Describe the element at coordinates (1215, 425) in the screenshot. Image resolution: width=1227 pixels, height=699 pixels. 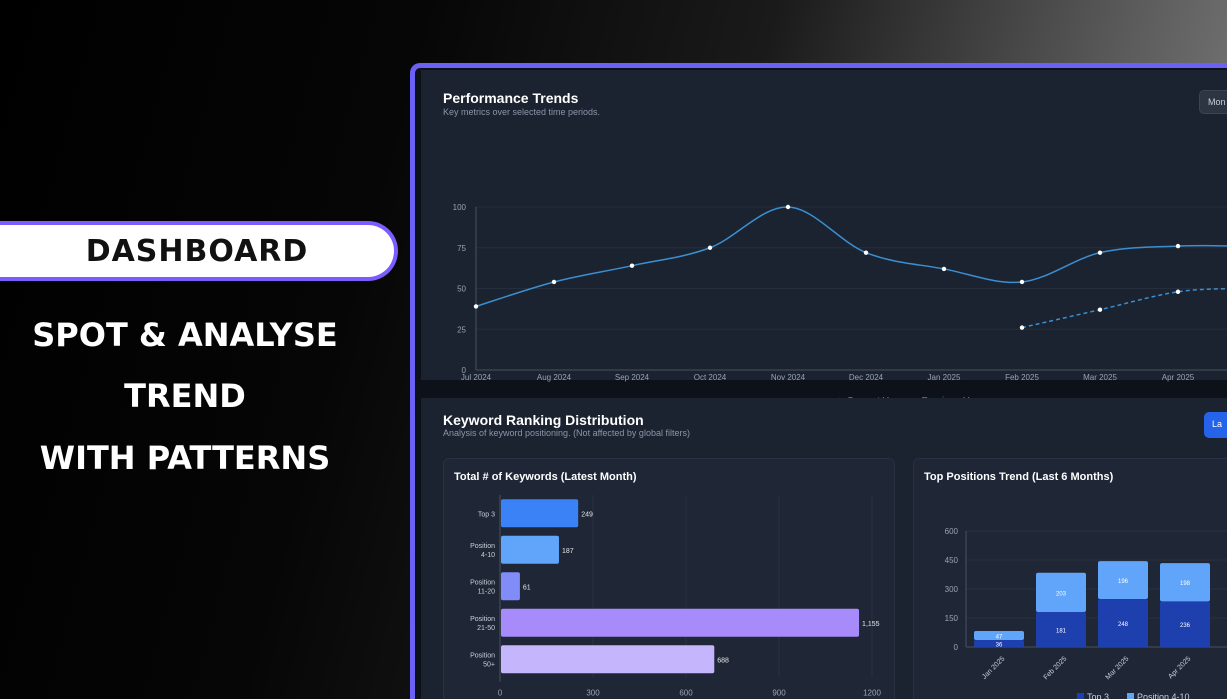
I see `latest-button: La` at that location.